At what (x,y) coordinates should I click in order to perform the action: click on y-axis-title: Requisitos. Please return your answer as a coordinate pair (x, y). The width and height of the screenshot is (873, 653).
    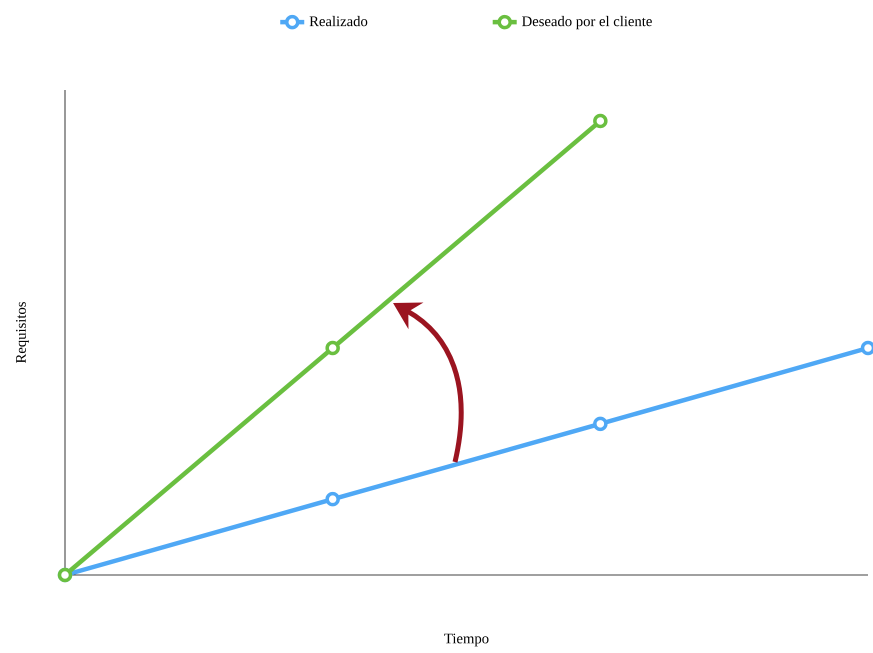
    Looking at the image, I should click on (22, 333).